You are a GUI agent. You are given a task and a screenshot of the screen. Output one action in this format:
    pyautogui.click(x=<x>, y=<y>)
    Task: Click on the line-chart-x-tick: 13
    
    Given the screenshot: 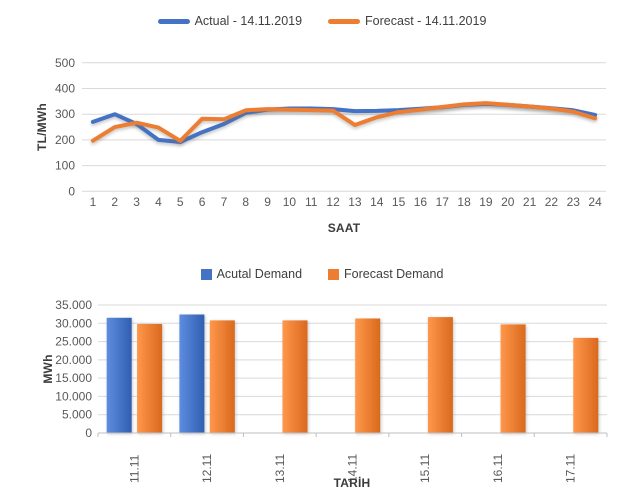 What is the action you would take?
    pyautogui.click(x=355, y=202)
    